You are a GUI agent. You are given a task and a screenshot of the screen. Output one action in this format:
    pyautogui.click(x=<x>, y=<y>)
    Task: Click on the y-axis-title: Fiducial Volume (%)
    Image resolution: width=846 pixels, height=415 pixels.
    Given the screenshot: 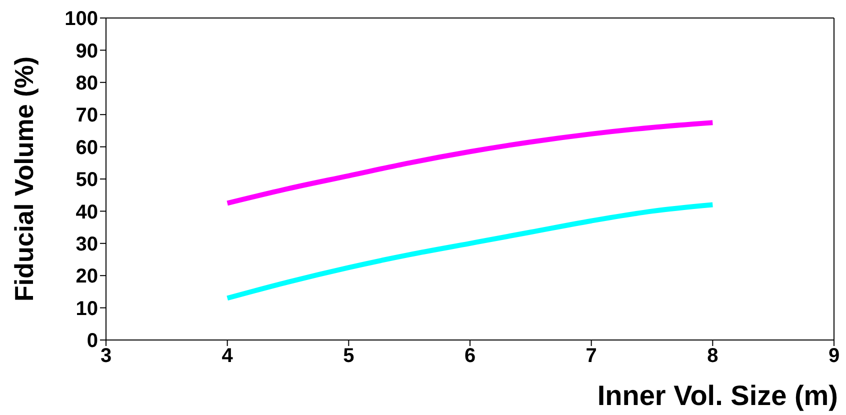 What is the action you would take?
    pyautogui.click(x=24, y=179)
    